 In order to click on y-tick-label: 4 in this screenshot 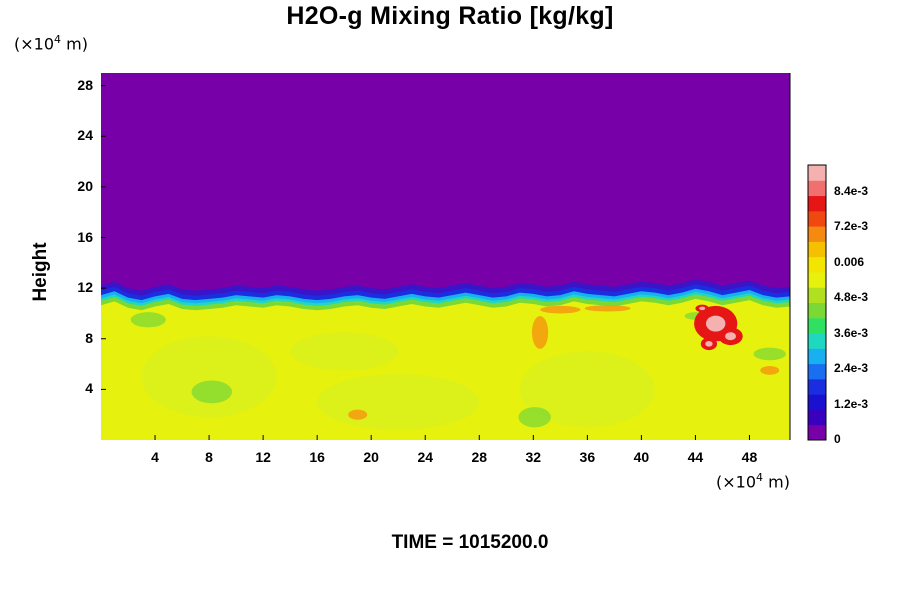, I will do `click(89, 388)`.